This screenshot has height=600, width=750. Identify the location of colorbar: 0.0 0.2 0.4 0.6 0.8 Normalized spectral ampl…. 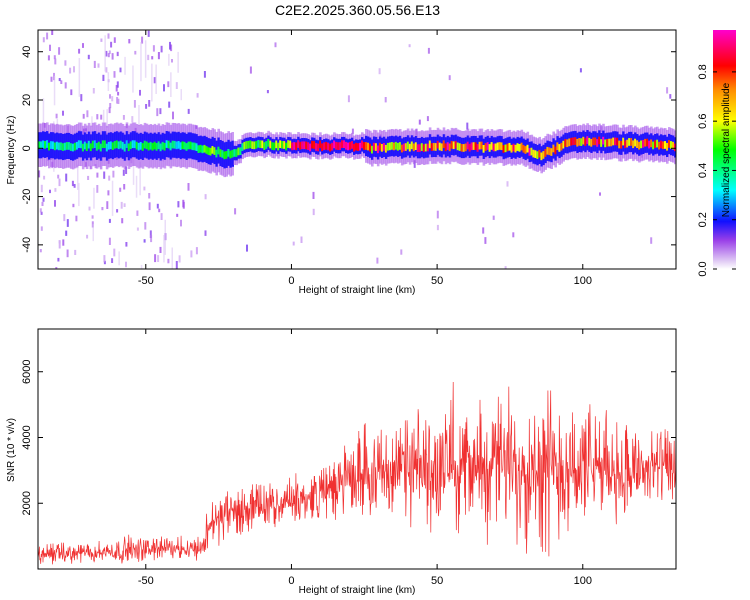
(716, 153).